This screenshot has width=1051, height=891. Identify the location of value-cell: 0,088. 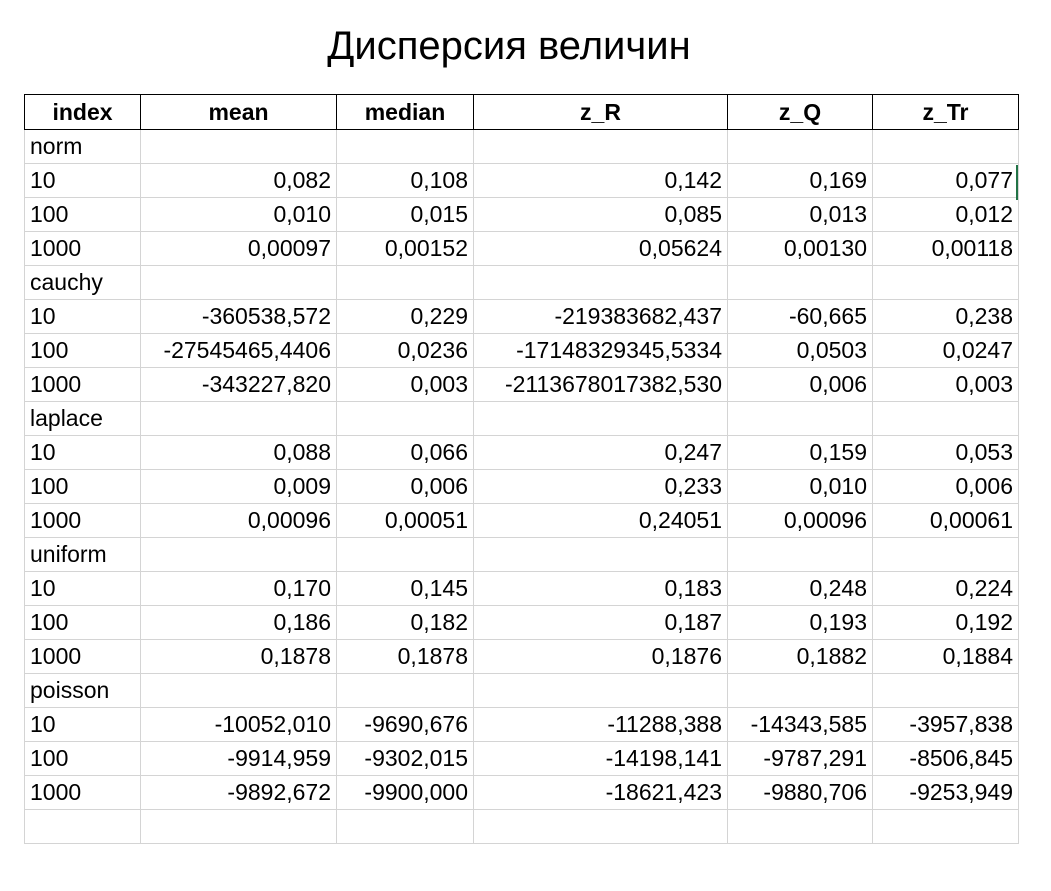
(238, 452).